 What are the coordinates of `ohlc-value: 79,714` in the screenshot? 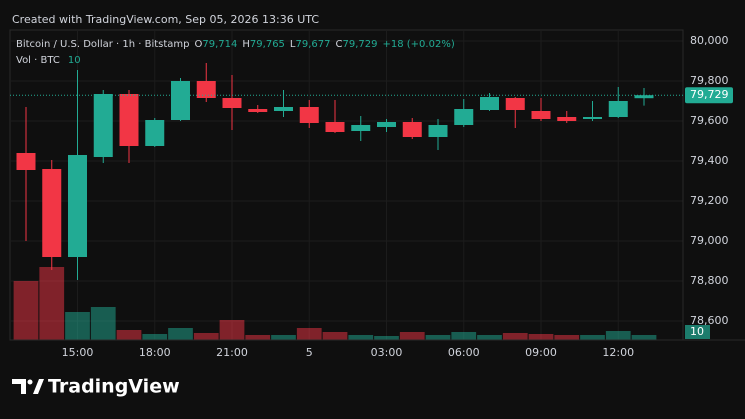 It's located at (219, 44).